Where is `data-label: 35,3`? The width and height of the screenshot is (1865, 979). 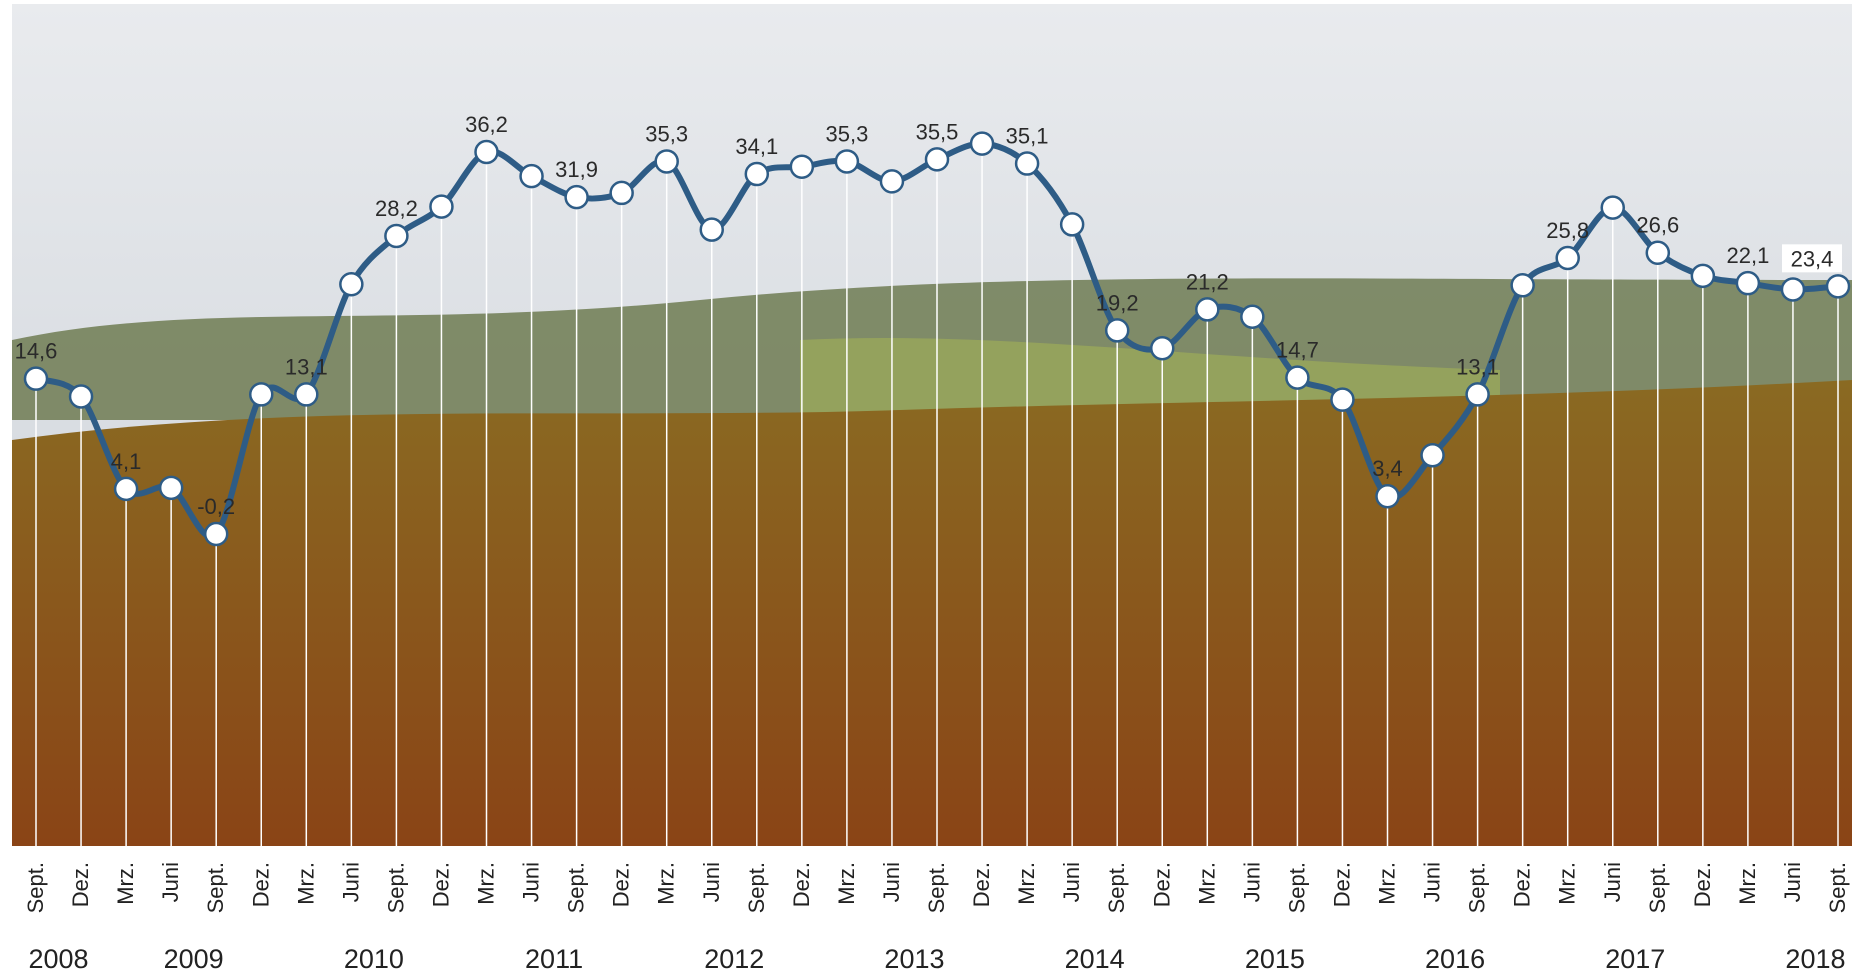 data-label: 35,3 is located at coordinates (666, 133).